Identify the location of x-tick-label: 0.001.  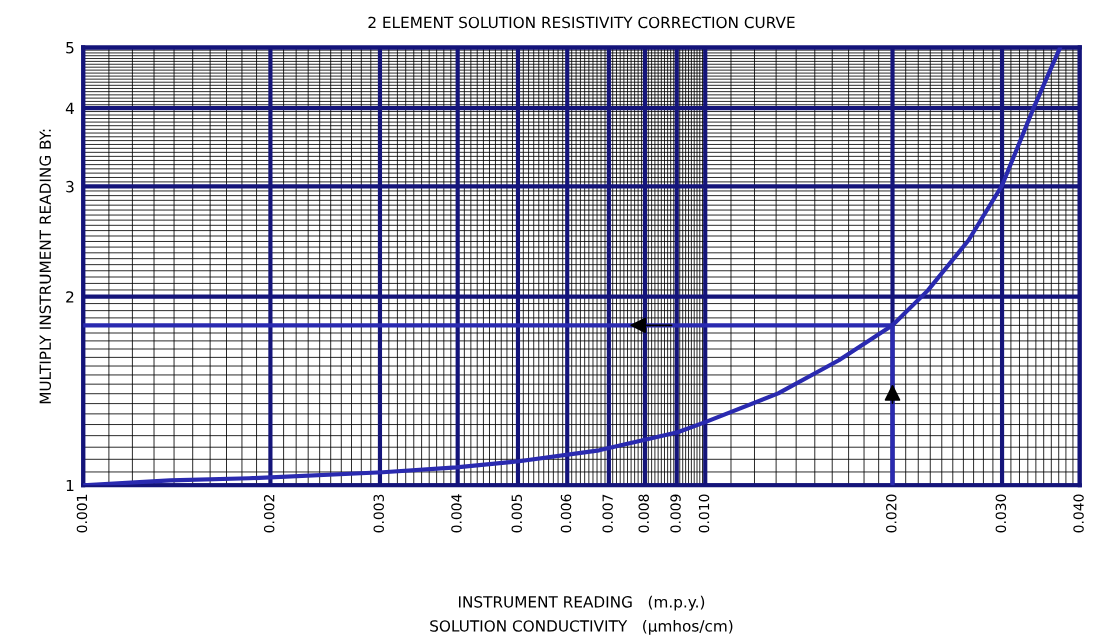
(82, 513).